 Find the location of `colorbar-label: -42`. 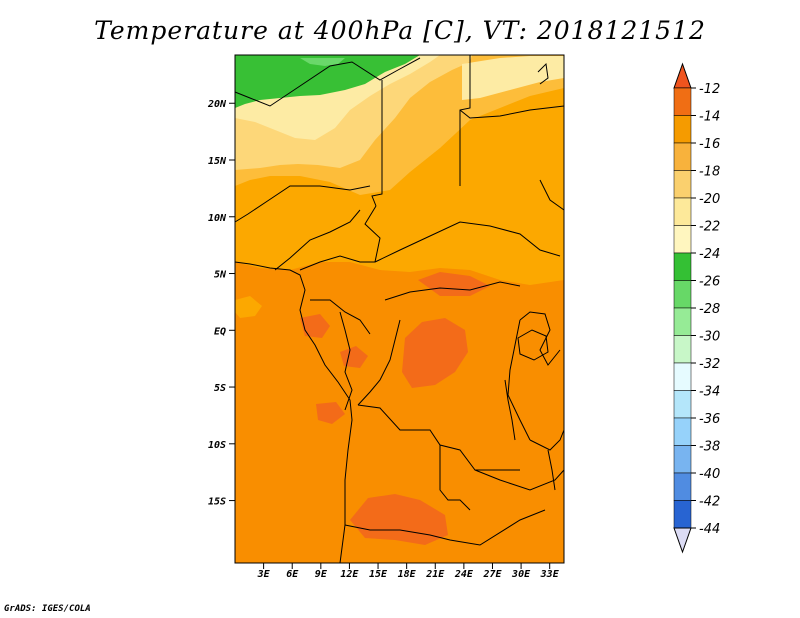

colorbar-label: -42 is located at coordinates (709, 502).